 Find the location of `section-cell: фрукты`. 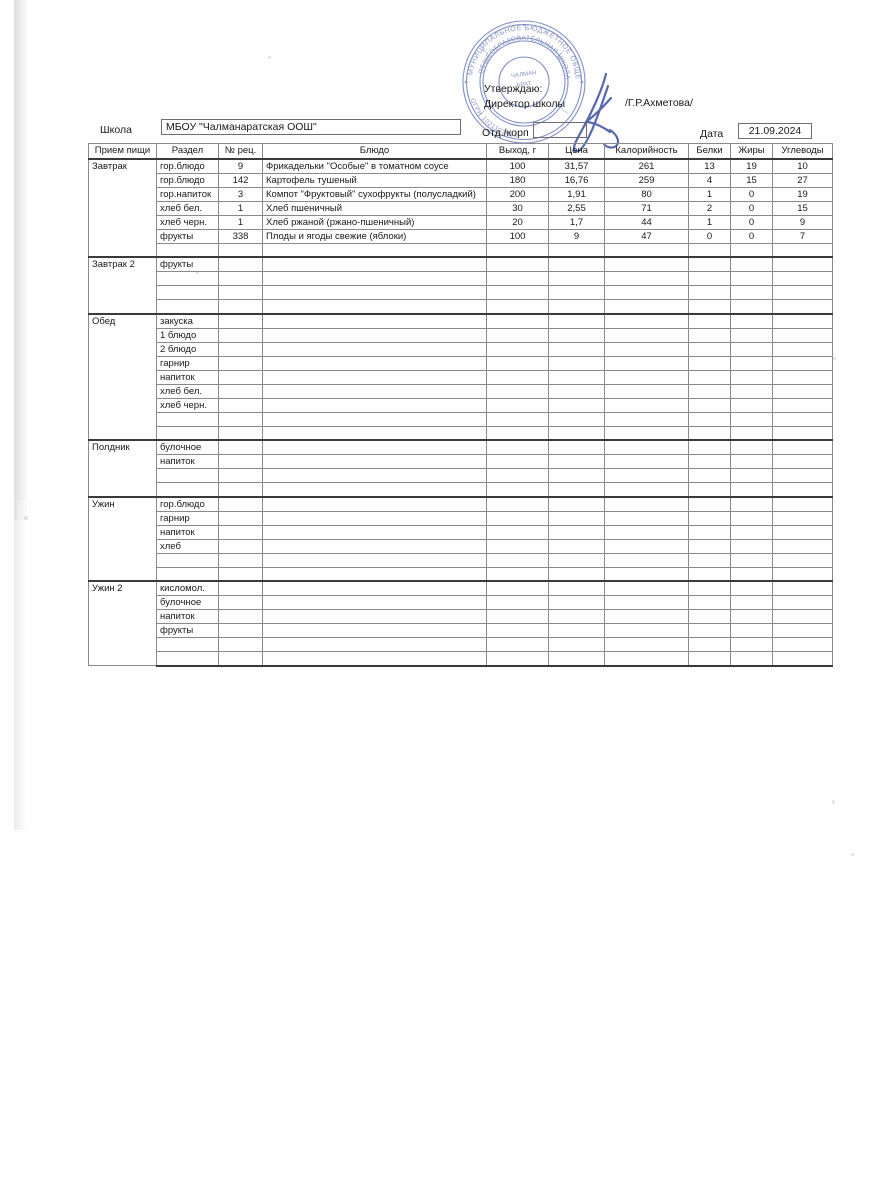

section-cell: фрукты is located at coordinates (187, 630).